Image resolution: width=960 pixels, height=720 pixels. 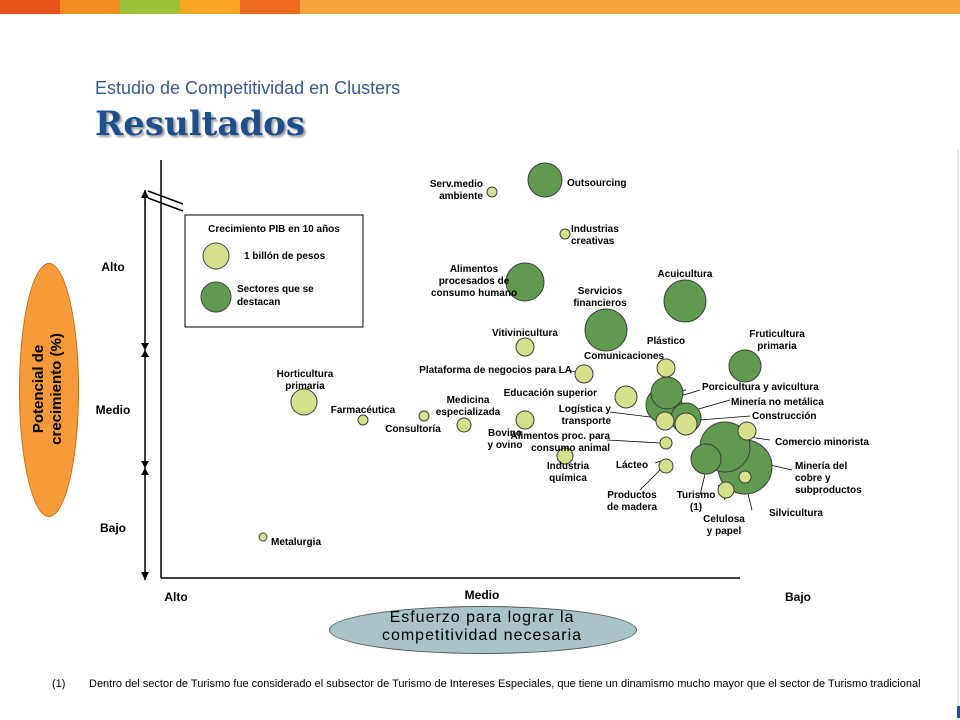 I want to click on legend-swatch-small, so click(x=216, y=256).